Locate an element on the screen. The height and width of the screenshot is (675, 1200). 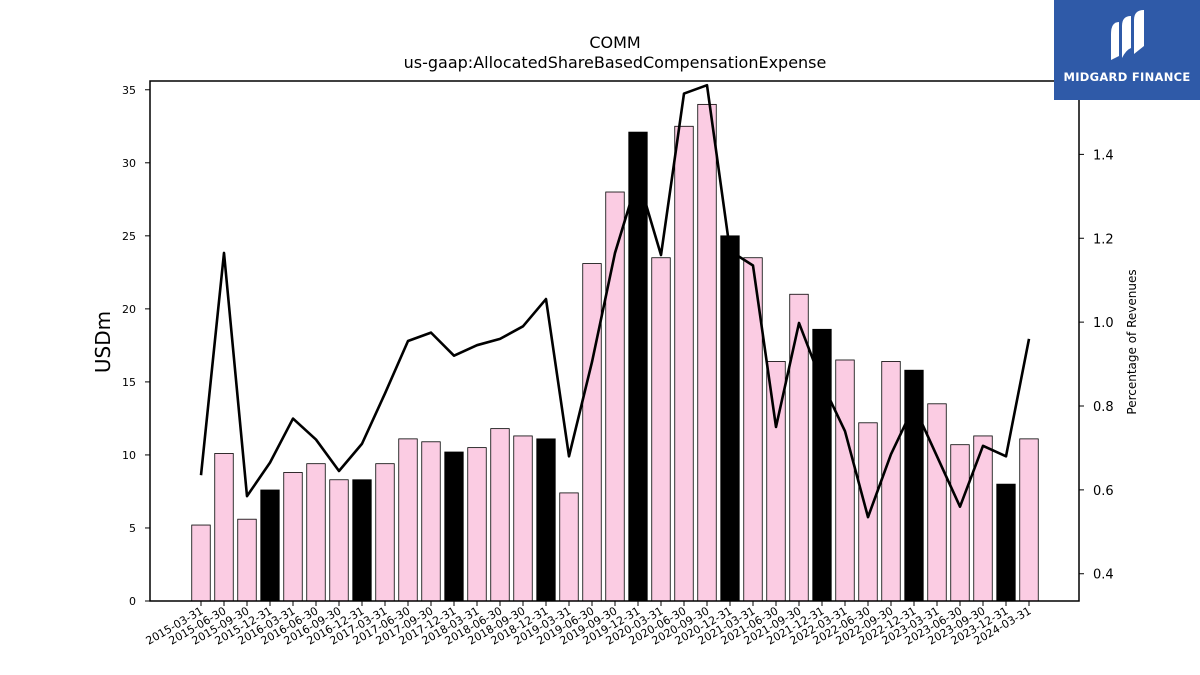
y-tick-label: 10 is located at coordinates (129, 455).